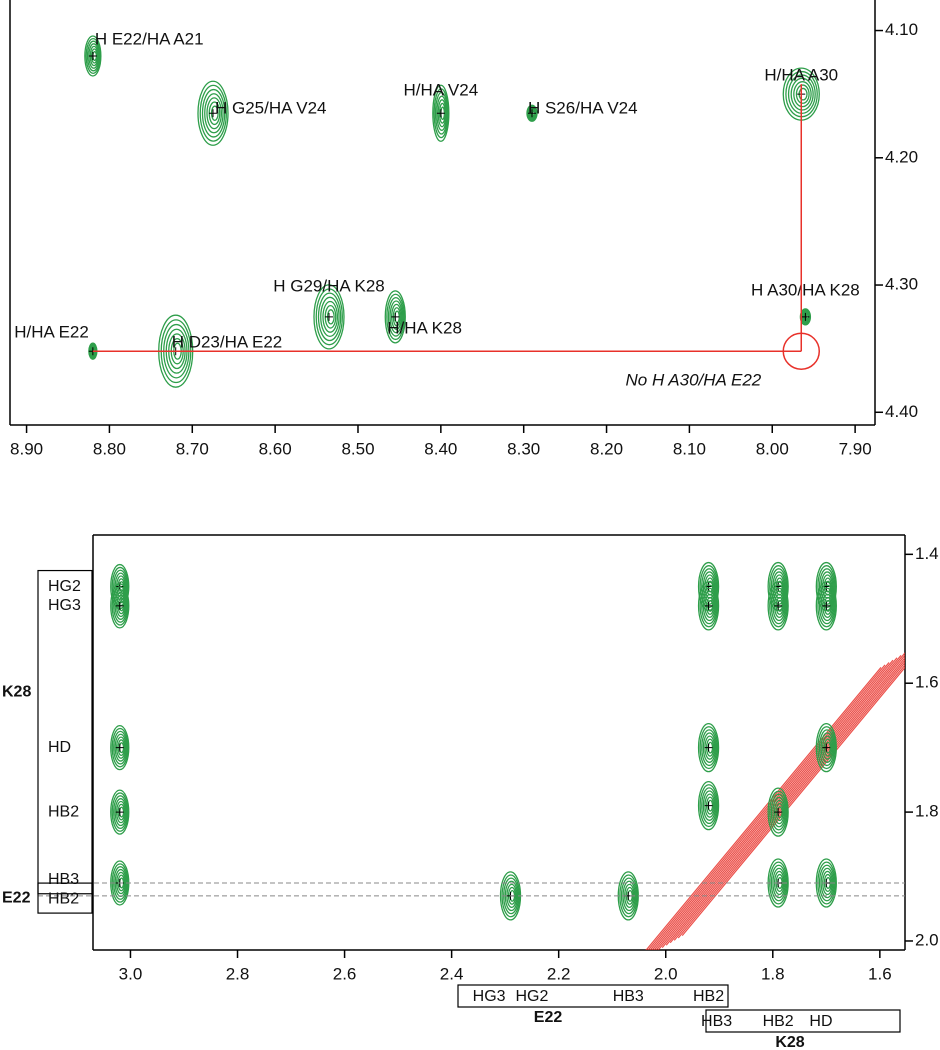  Describe the element at coordinates (424, 327) in the screenshot. I see `peak-label: H/HA K28` at that location.